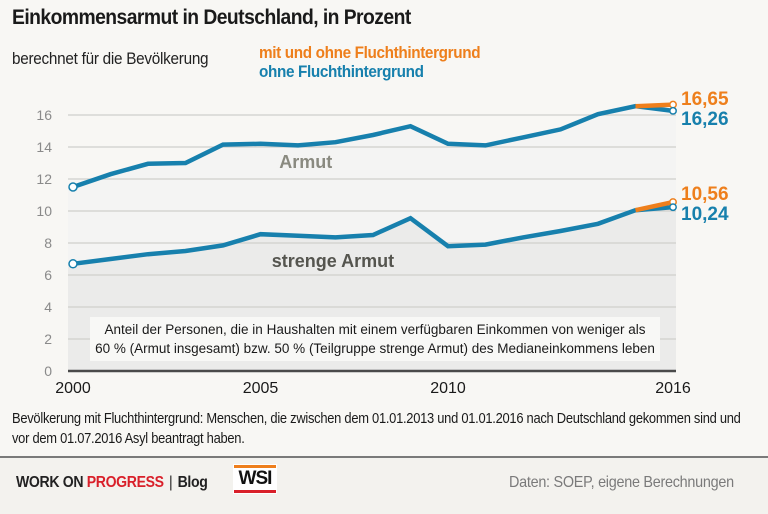 The width and height of the screenshot is (768, 514). I want to click on area-label-armut: Armut, so click(305, 162).